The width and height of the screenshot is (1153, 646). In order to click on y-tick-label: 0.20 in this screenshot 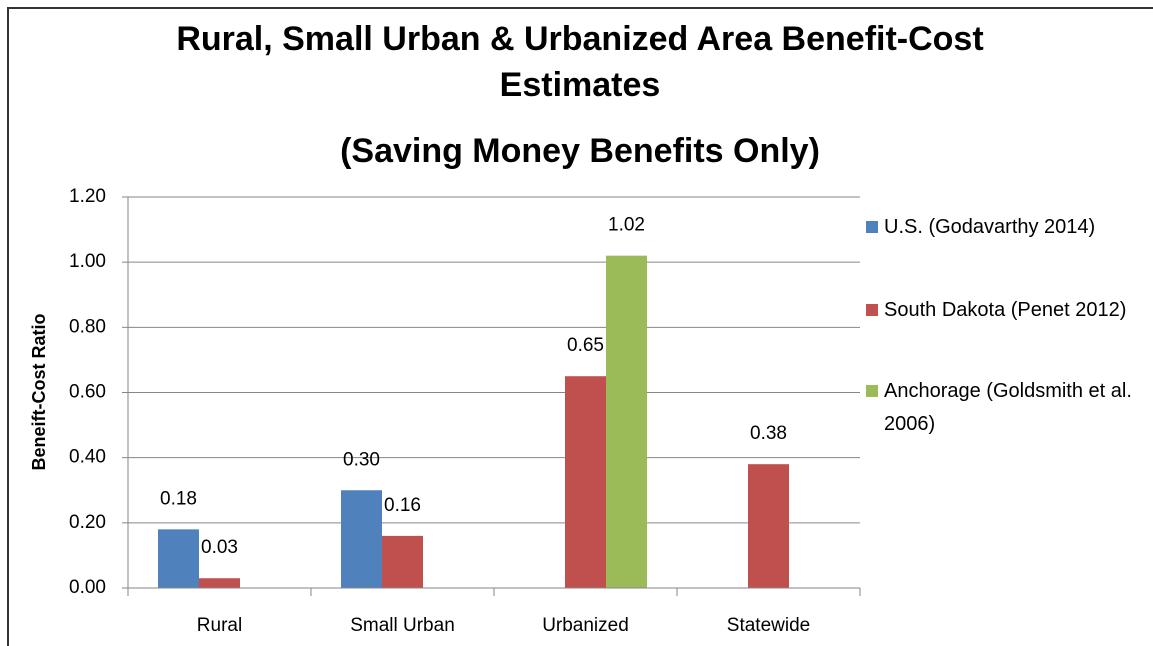, I will do `click(87, 522)`.